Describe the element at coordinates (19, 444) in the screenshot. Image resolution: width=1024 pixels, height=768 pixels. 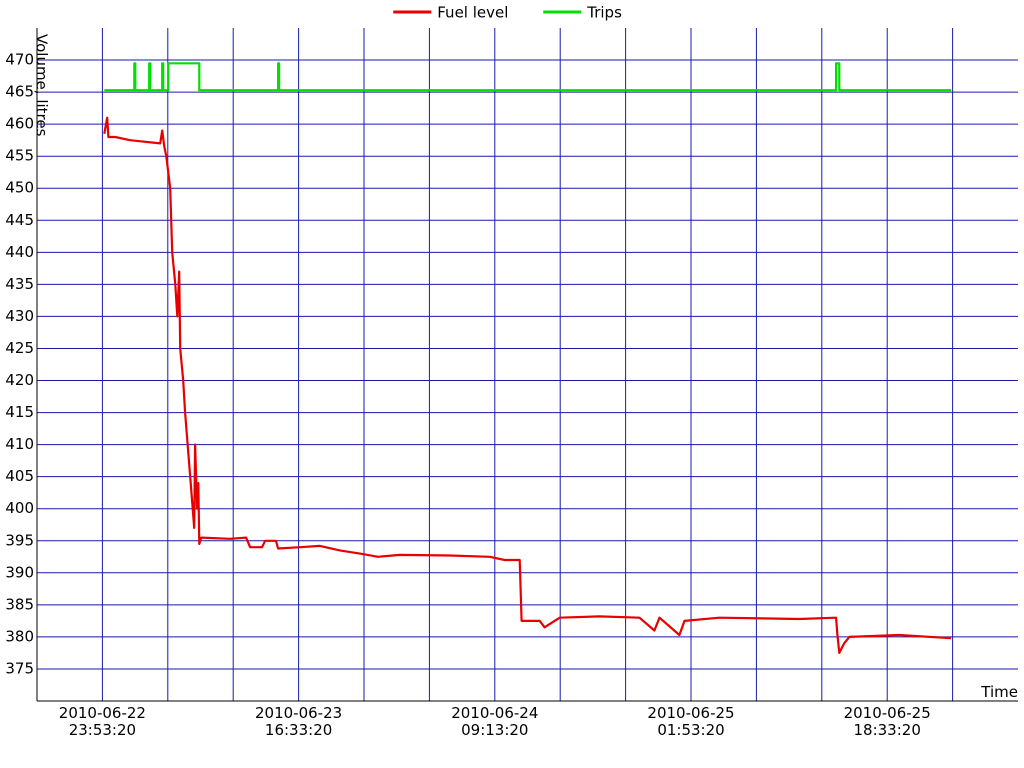
I see `y-tick-label: 410` at that location.